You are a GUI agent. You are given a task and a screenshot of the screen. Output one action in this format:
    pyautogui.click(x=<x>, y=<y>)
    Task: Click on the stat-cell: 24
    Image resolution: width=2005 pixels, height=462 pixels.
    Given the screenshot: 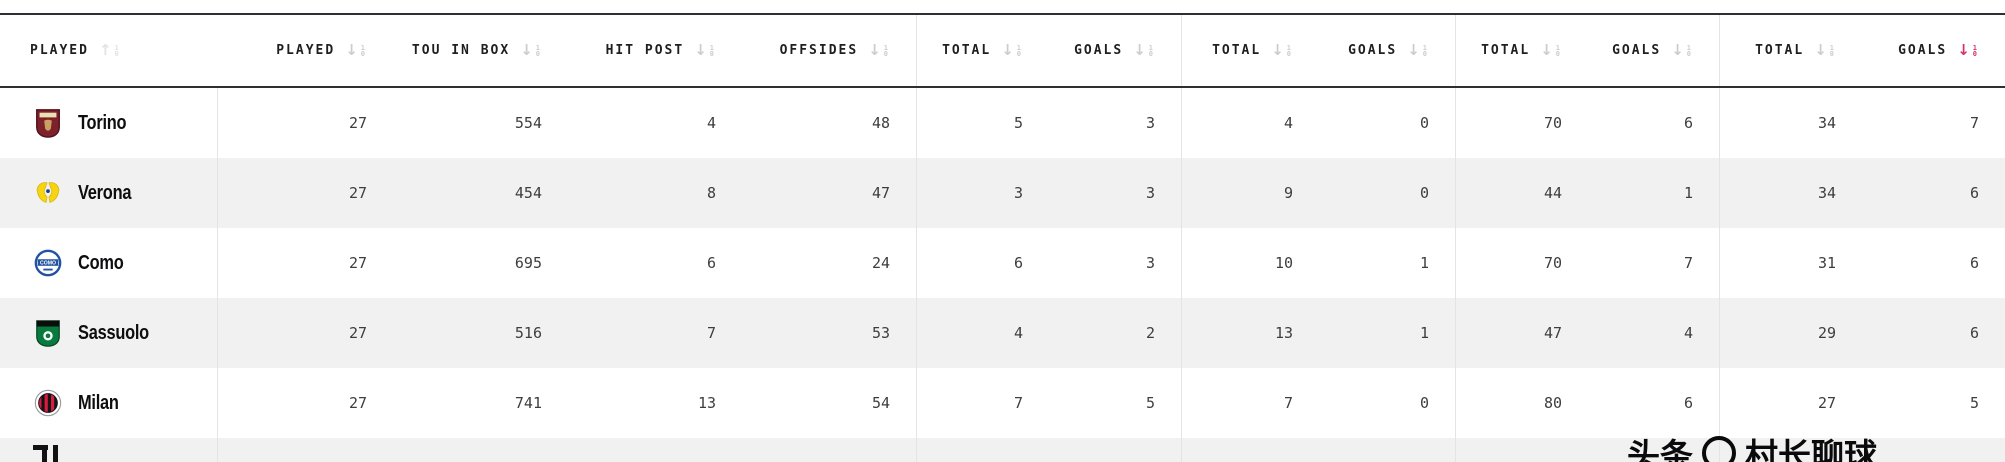 What is the action you would take?
    pyautogui.click(x=829, y=263)
    